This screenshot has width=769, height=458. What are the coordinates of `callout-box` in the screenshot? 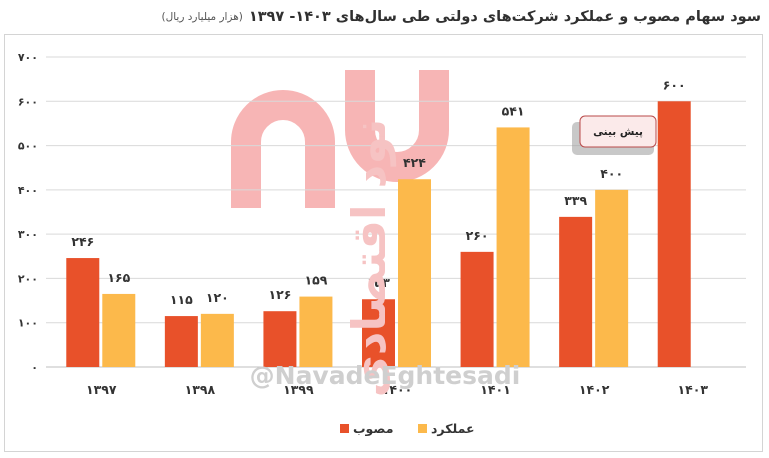 It's located at (618, 131).